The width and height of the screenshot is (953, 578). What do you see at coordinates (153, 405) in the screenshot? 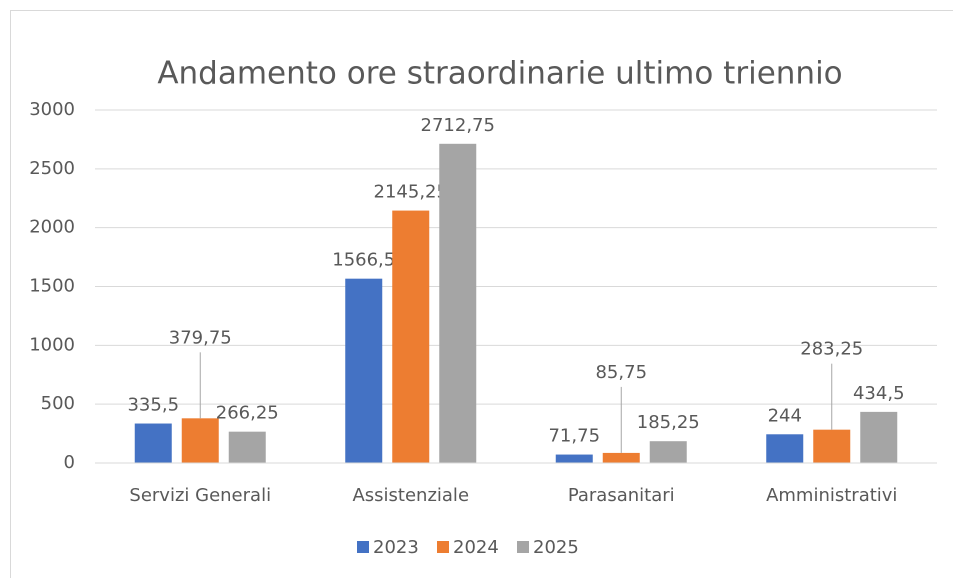
I see `data-label: 335,5` at bounding box center [153, 405].